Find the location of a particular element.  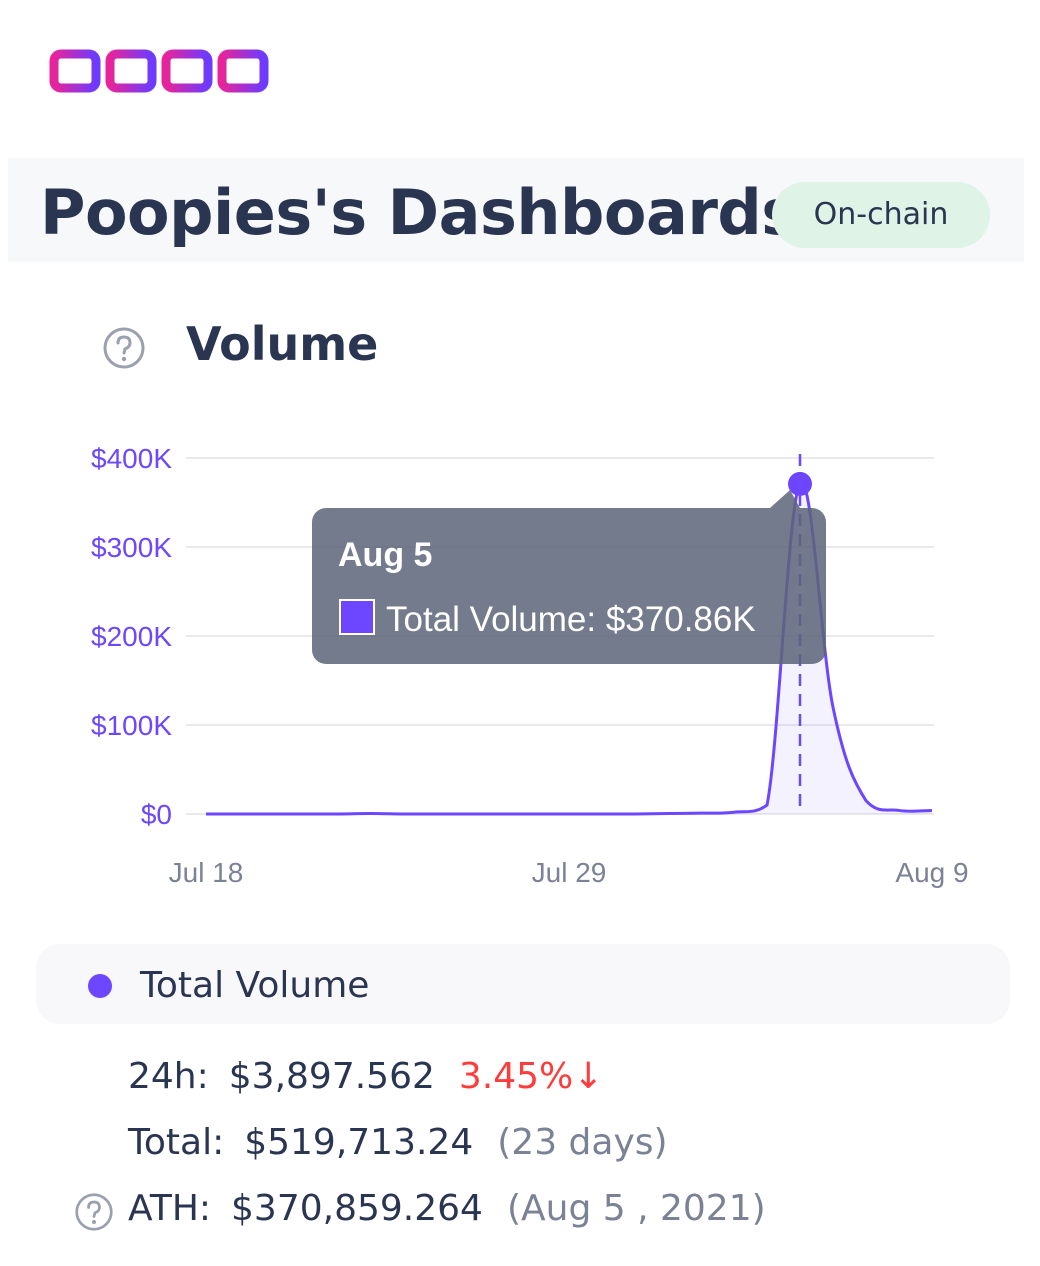

stat-ath-key: ATH: is located at coordinates (170, 1208).